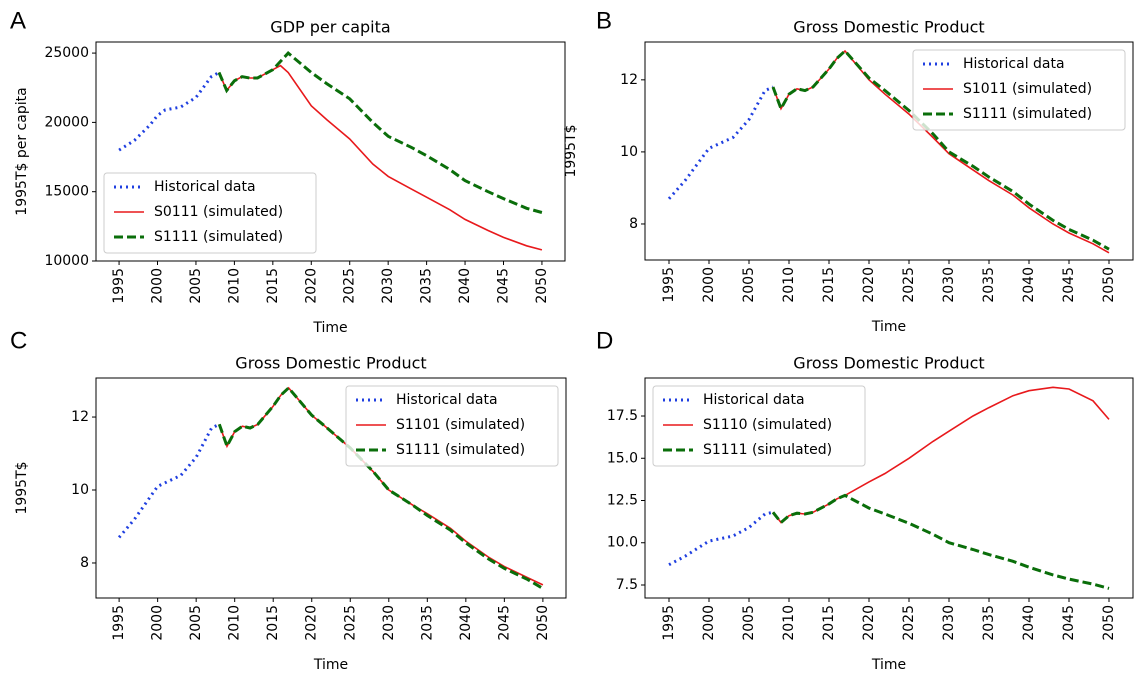 The width and height of the screenshot is (1139, 675). Describe the element at coordinates (22, 151) in the screenshot. I see `y-axis-label: 1995T$ per capita` at that location.